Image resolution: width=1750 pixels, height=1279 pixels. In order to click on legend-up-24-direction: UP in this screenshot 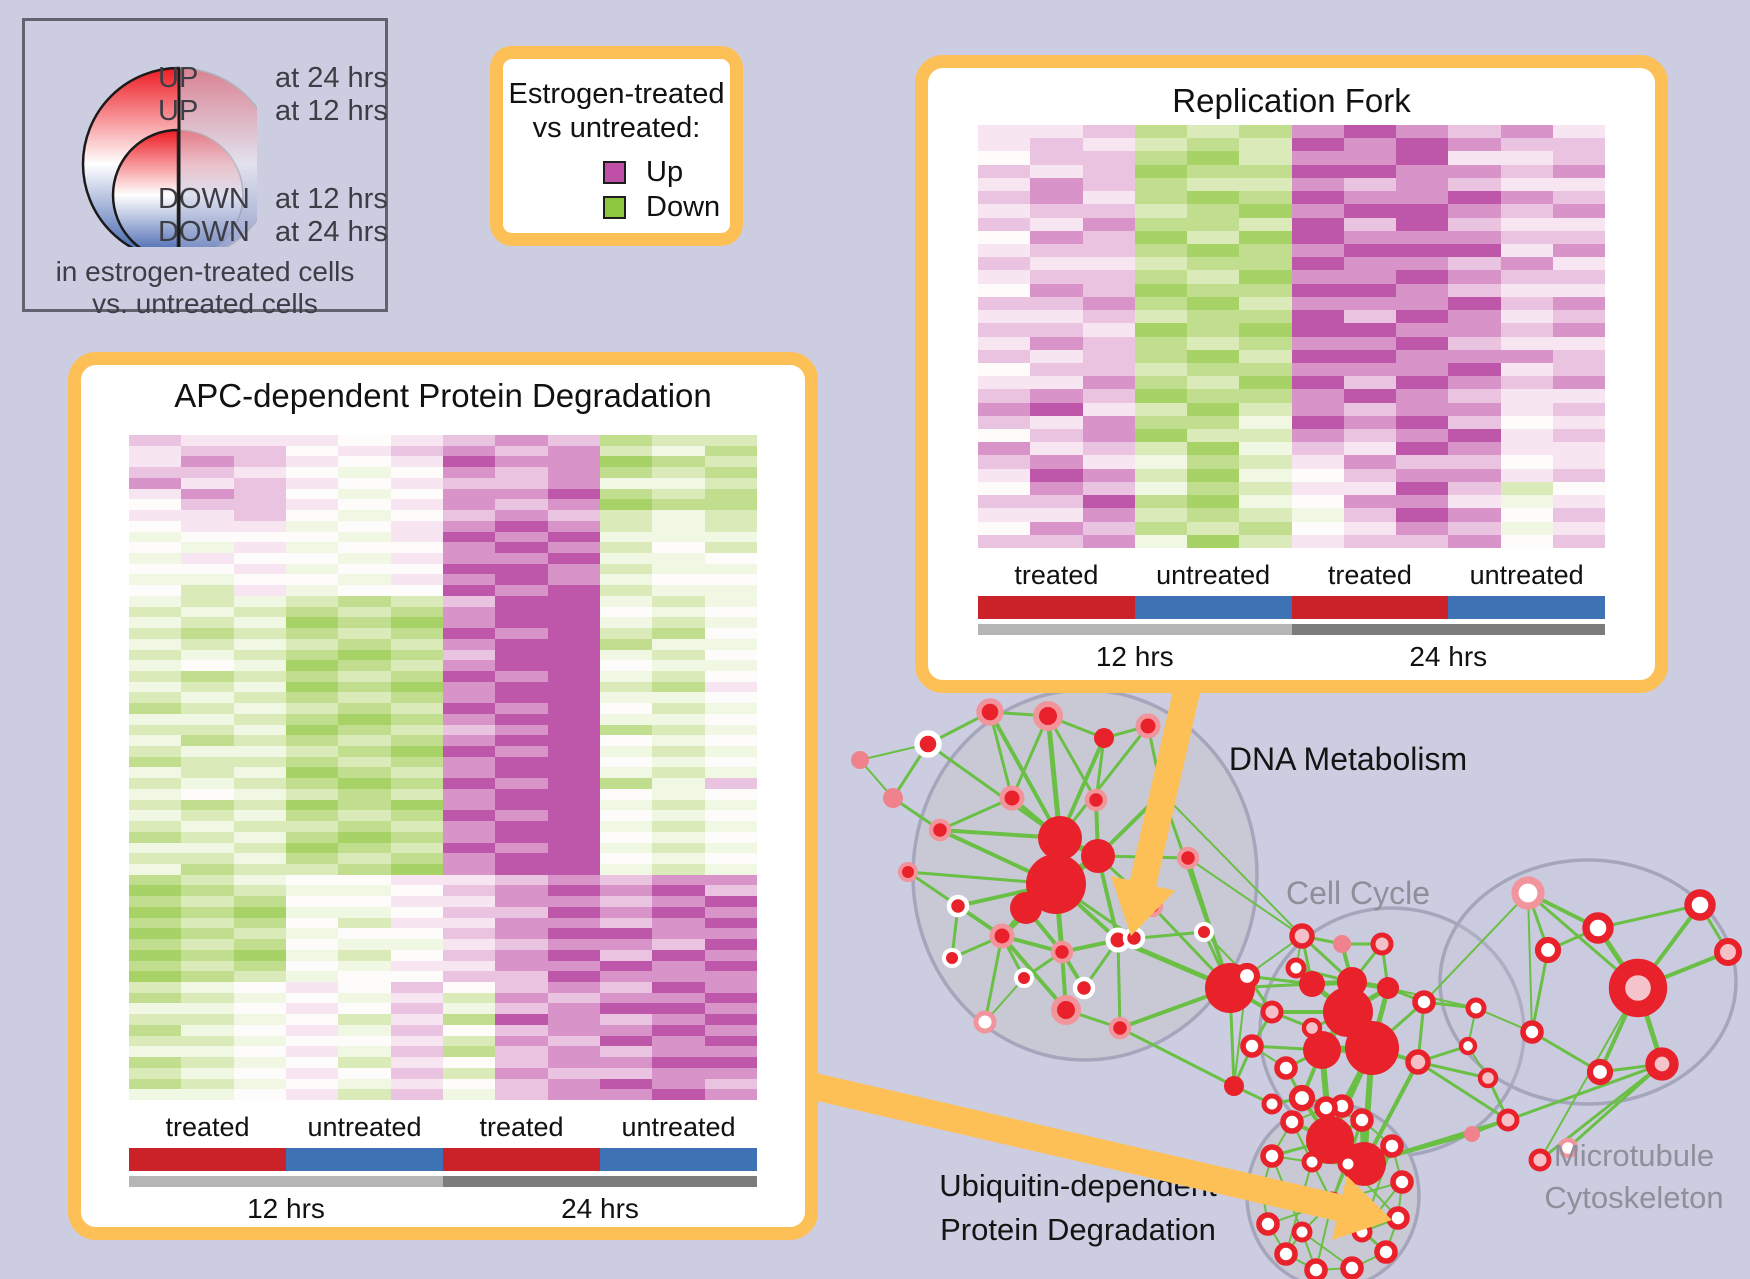, I will do `click(178, 78)`.